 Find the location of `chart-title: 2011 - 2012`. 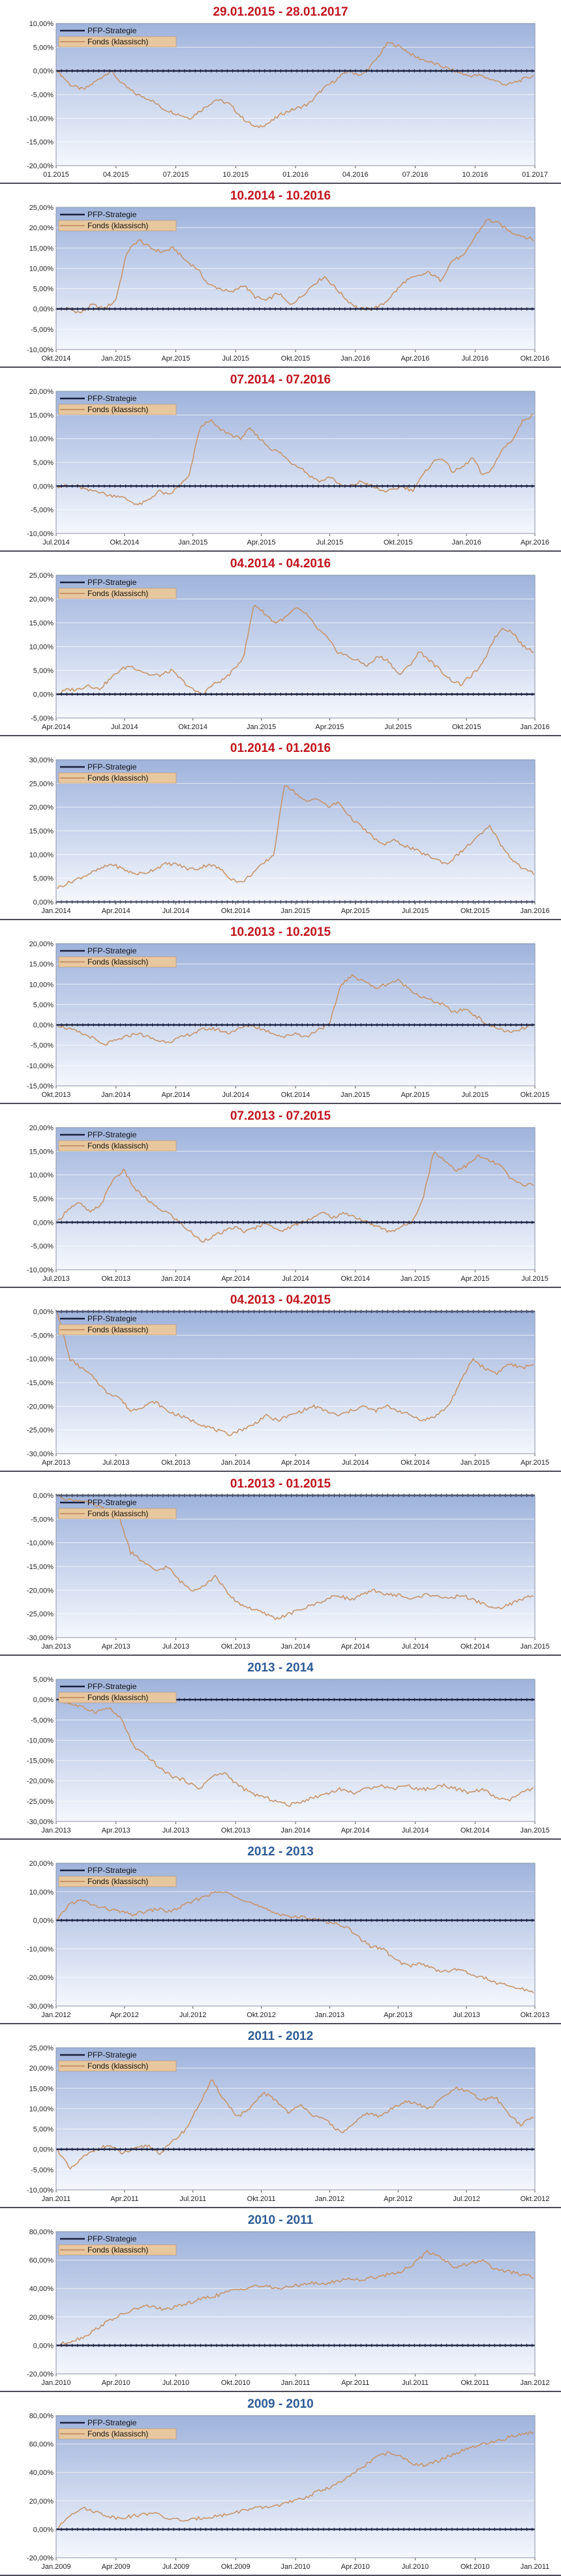

chart-title: 2011 - 2012 is located at coordinates (280, 2036).